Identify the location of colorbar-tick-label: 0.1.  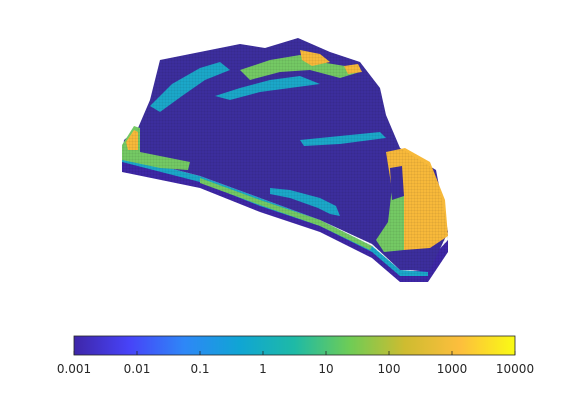
(200, 369).